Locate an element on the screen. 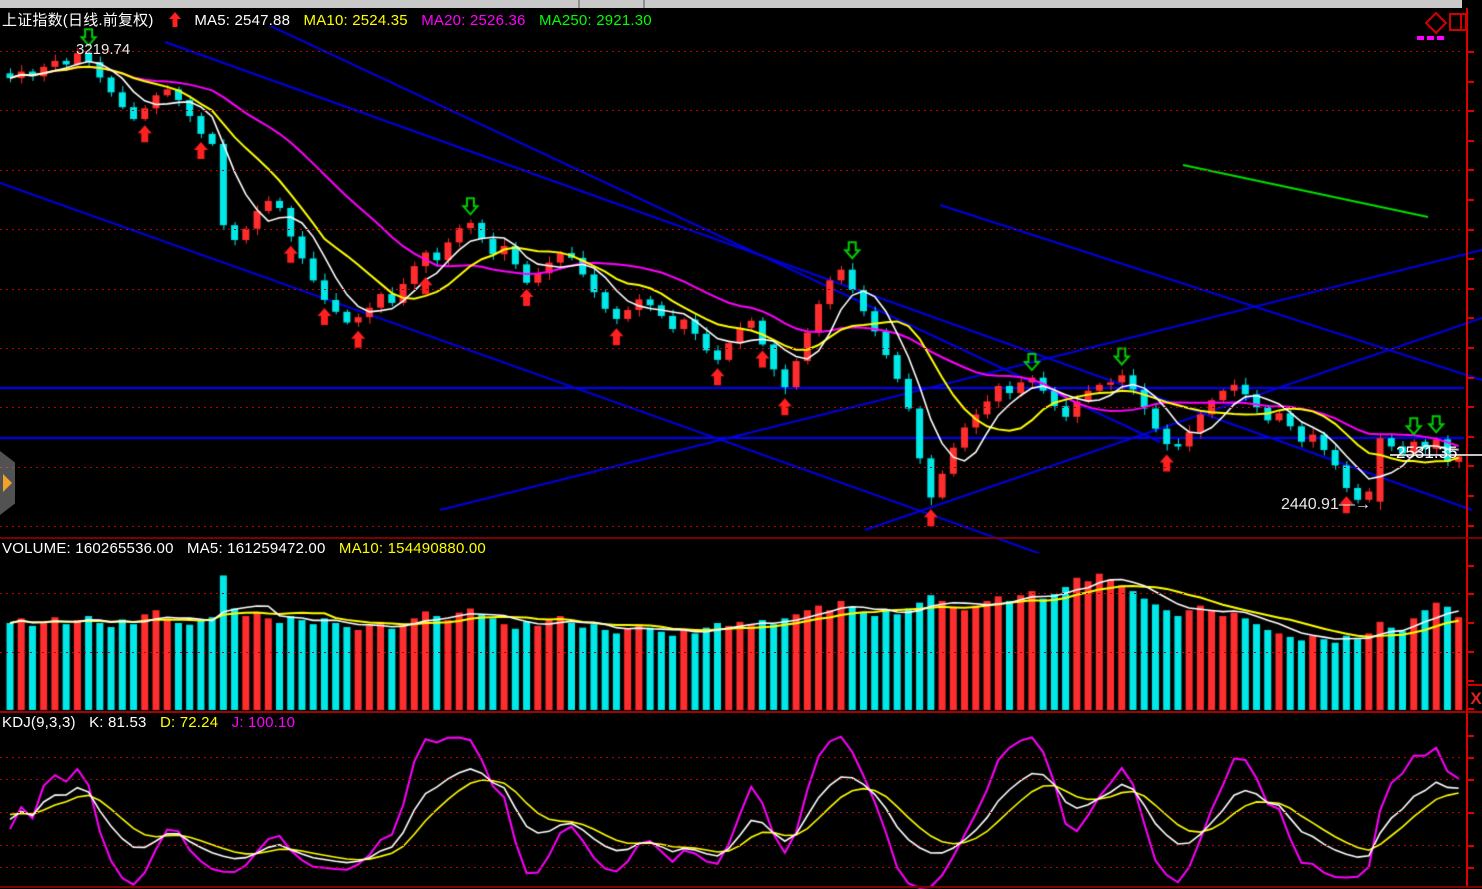  vol-ma10-label: MA10: 154490880.00 is located at coordinates (412, 548).